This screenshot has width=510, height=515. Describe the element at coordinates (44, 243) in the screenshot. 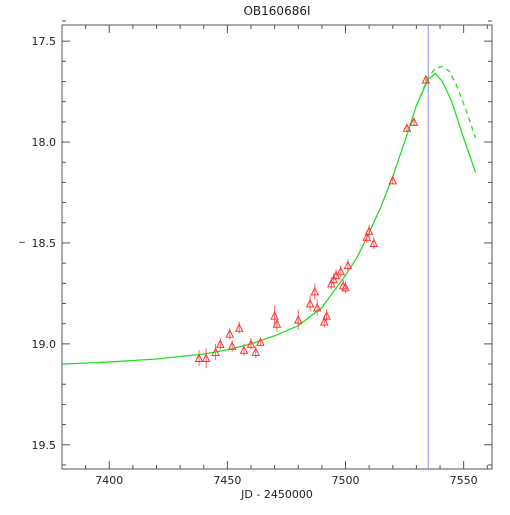

I see `y-tick-label: 18.5` at that location.